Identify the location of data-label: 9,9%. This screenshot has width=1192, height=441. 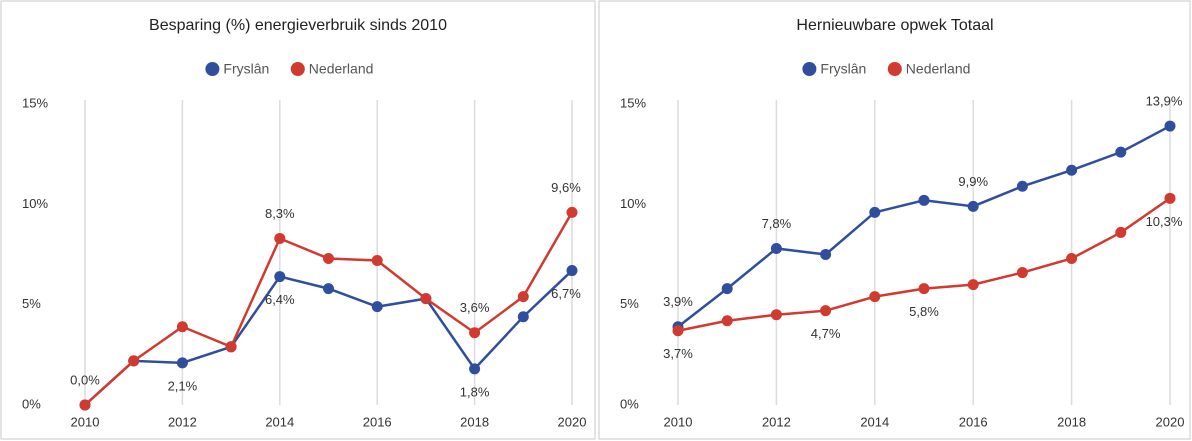
(973, 181).